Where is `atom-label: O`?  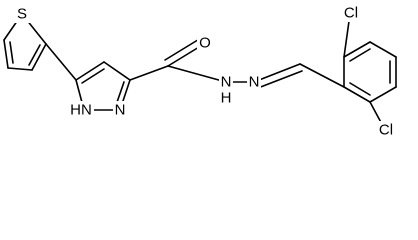
atom-label: O is located at coordinates (205, 43).